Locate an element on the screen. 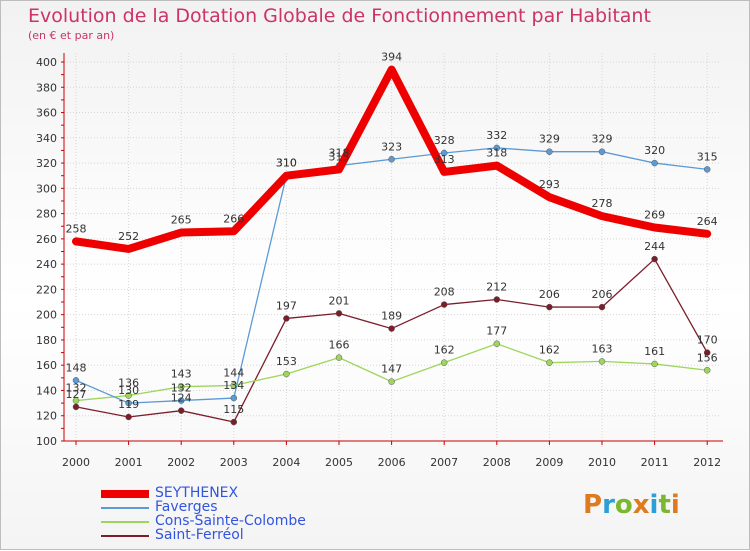 The image size is (750, 551). data-label-0: 310 is located at coordinates (286, 163).